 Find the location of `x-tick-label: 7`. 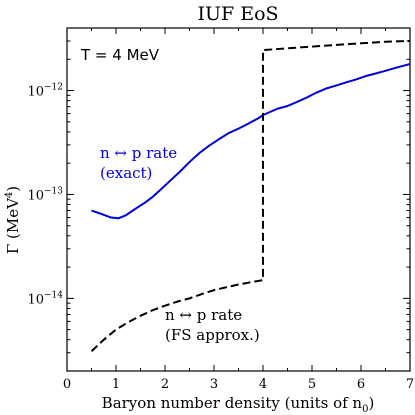

x-tick-label: 7 is located at coordinates (410, 384).